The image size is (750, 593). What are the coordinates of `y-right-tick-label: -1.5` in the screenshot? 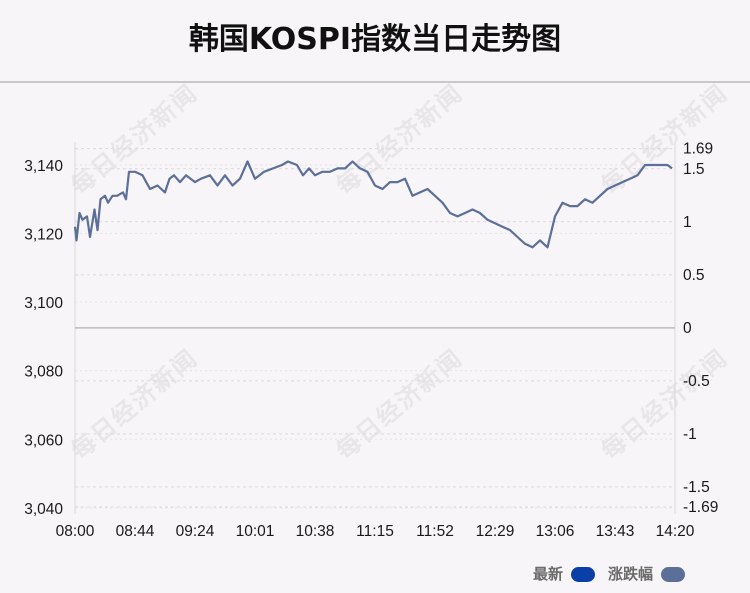 It's located at (696, 487).